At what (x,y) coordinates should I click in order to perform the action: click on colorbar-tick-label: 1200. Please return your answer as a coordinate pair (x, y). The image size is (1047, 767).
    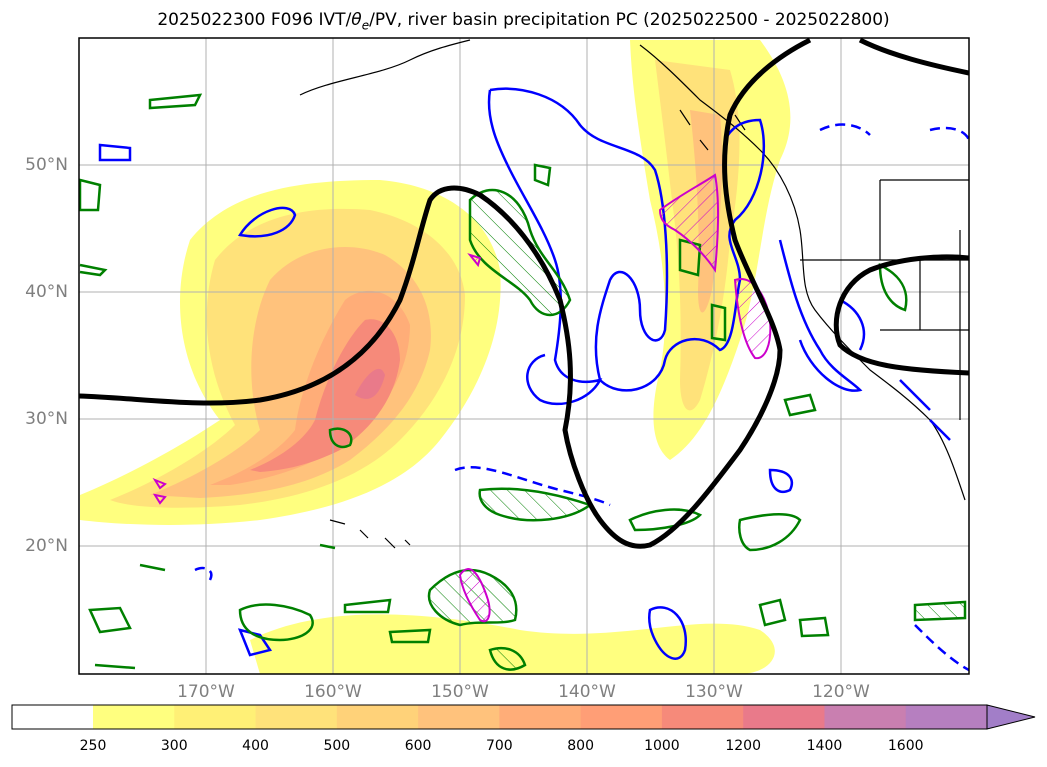
    Looking at the image, I should click on (743, 746).